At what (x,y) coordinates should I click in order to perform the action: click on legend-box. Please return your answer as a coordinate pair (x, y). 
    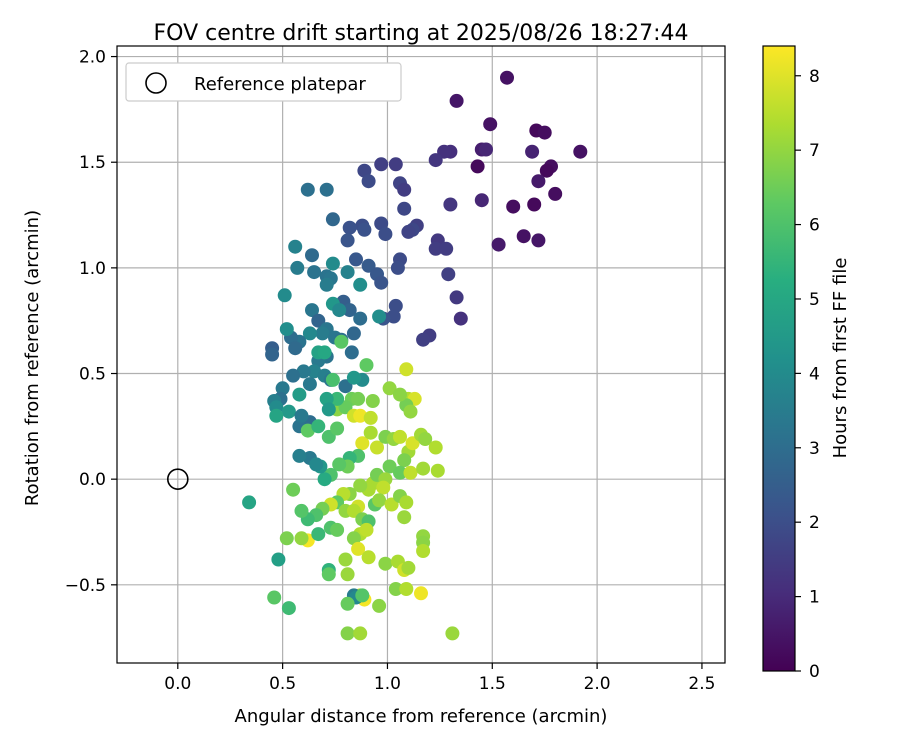
    Looking at the image, I should click on (263, 82).